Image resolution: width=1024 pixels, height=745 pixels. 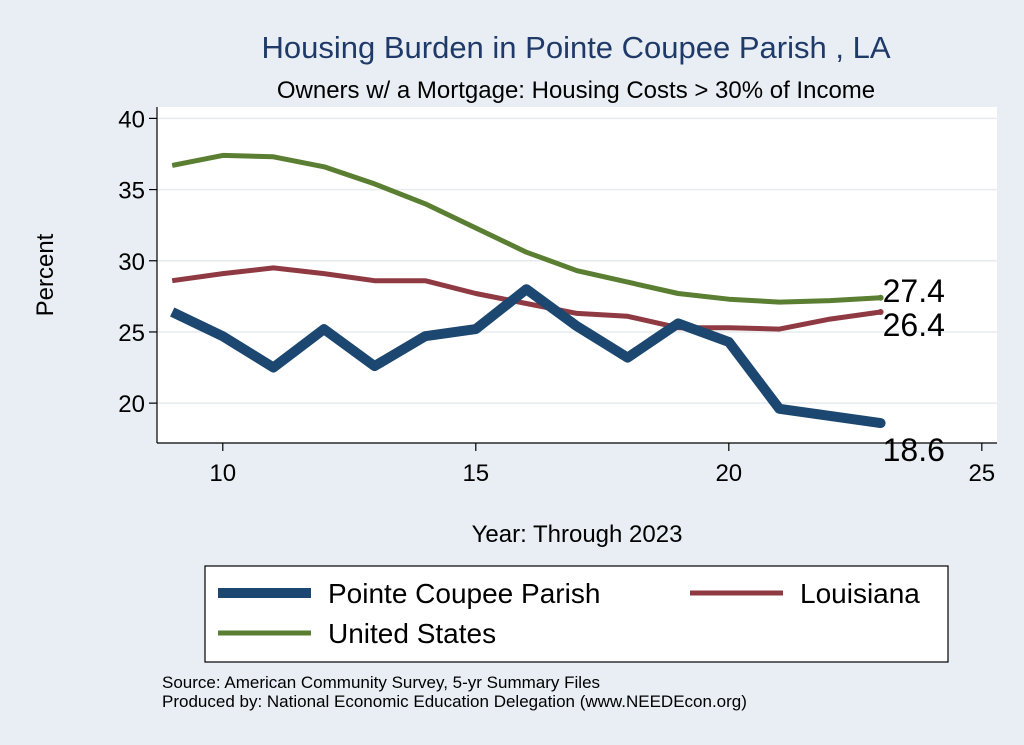 What do you see at coordinates (412, 633) in the screenshot?
I see `legend-label: United States` at bounding box center [412, 633].